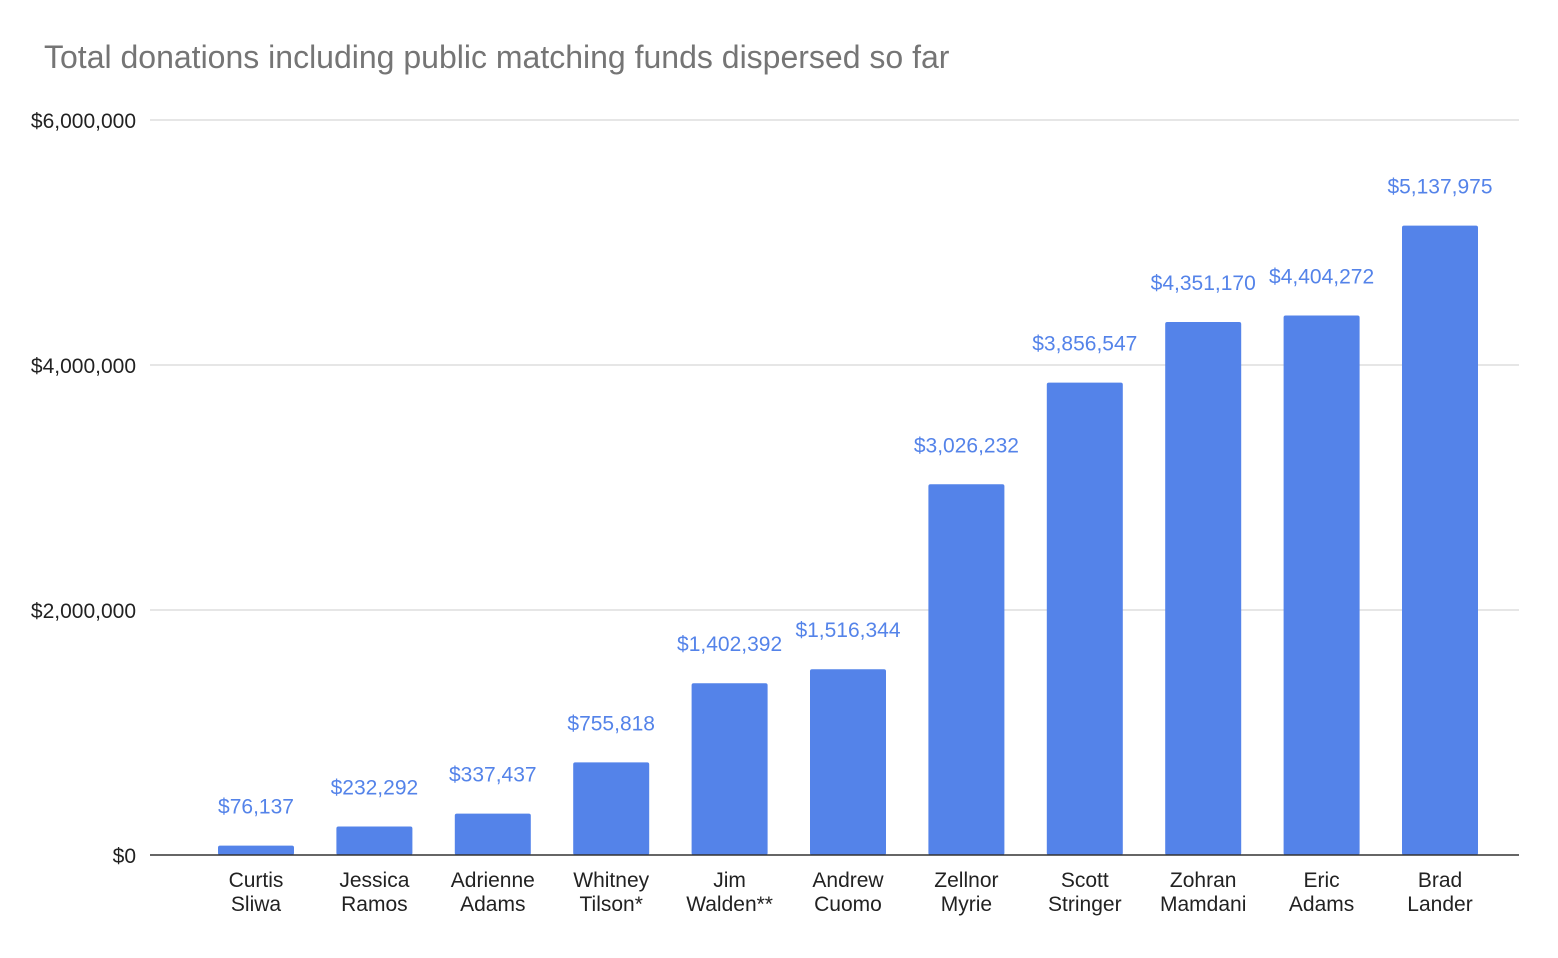  What do you see at coordinates (83, 121) in the screenshot?
I see `y-tick-label: $6,000,000` at bounding box center [83, 121].